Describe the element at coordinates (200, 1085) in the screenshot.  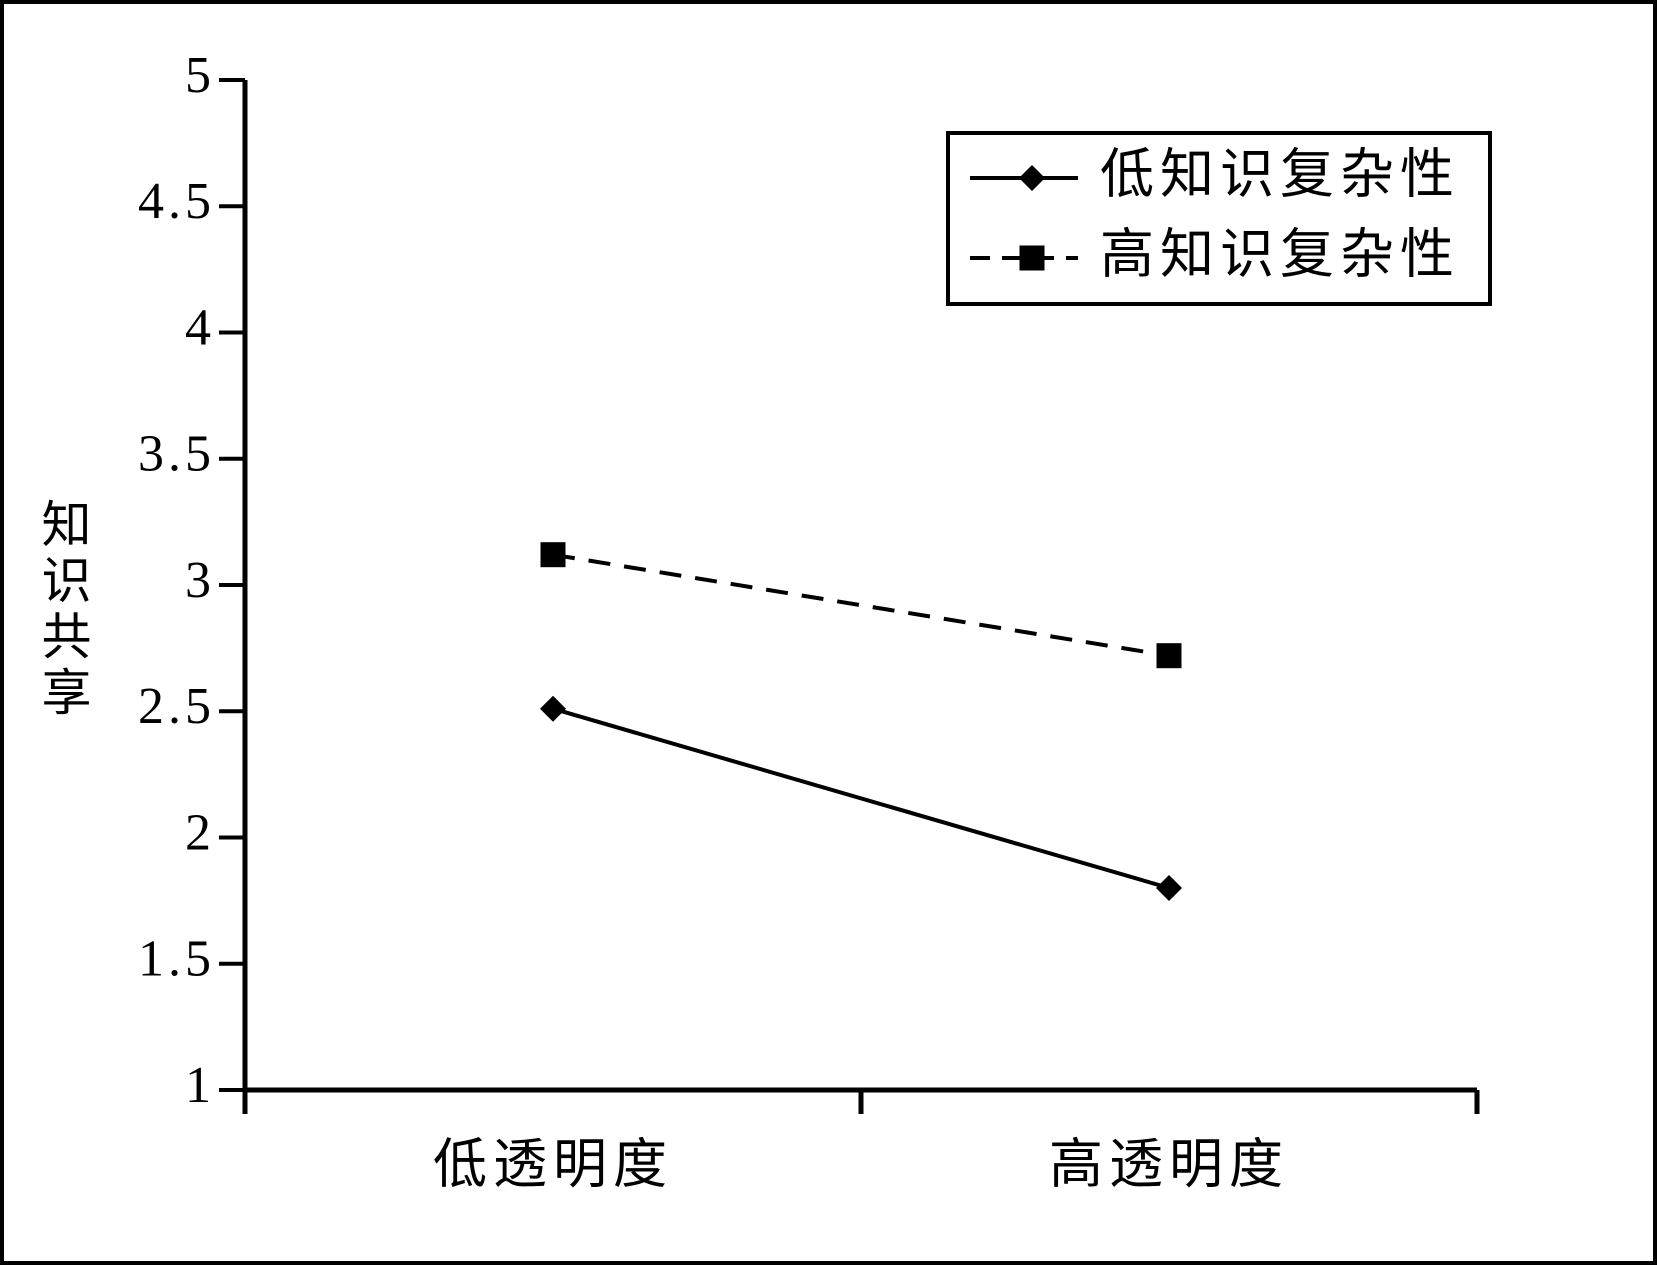
I see `y-tick-label: 1` at that location.